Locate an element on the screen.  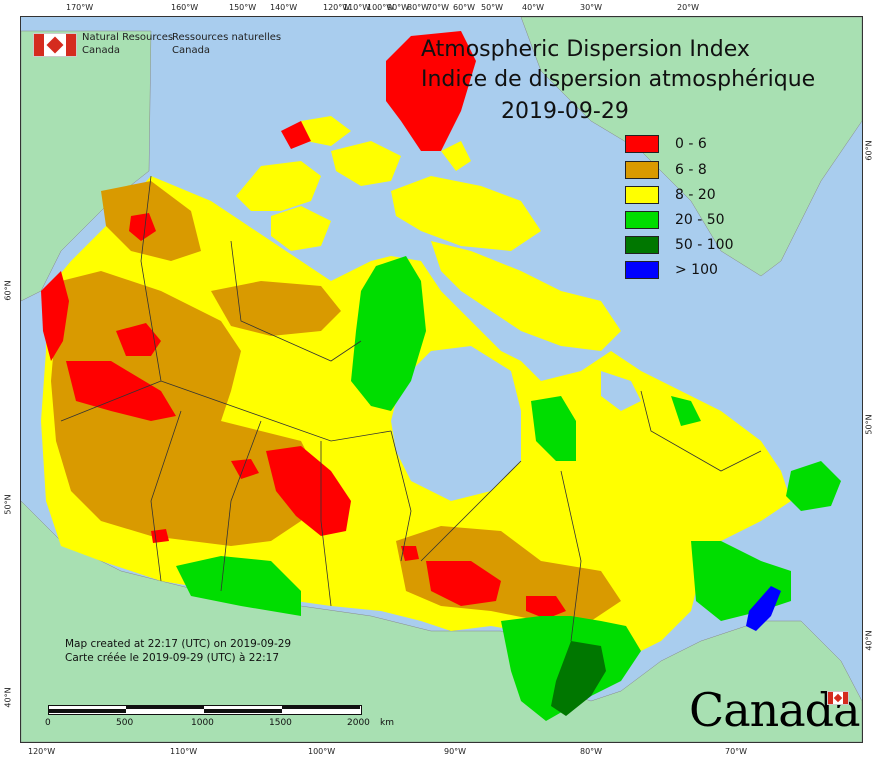
legend-label-0: 0 - 6 is located at coordinates (691, 144).